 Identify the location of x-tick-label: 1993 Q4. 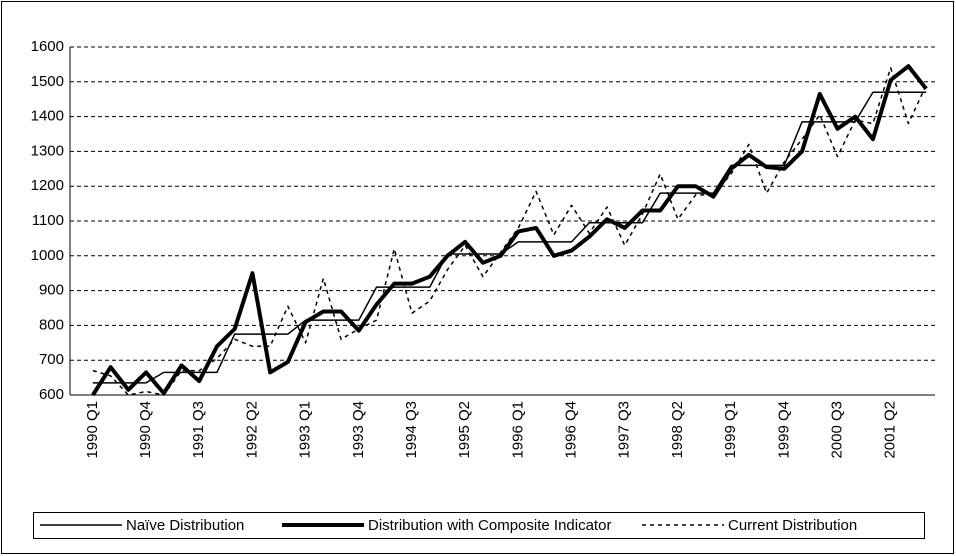
(358, 430).